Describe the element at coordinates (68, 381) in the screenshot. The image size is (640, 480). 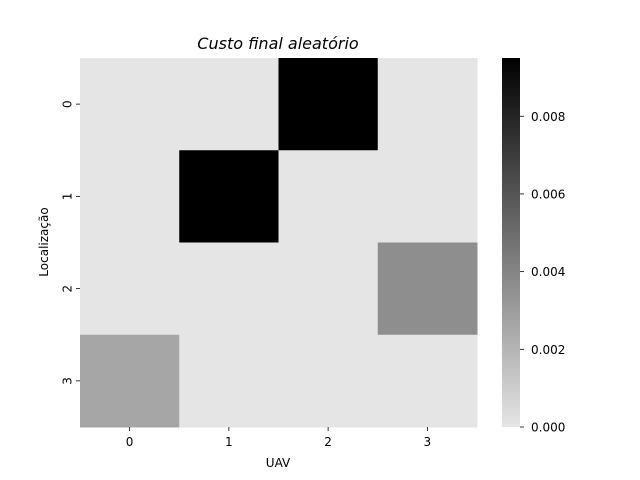
I see `y-tick-label: 3` at that location.